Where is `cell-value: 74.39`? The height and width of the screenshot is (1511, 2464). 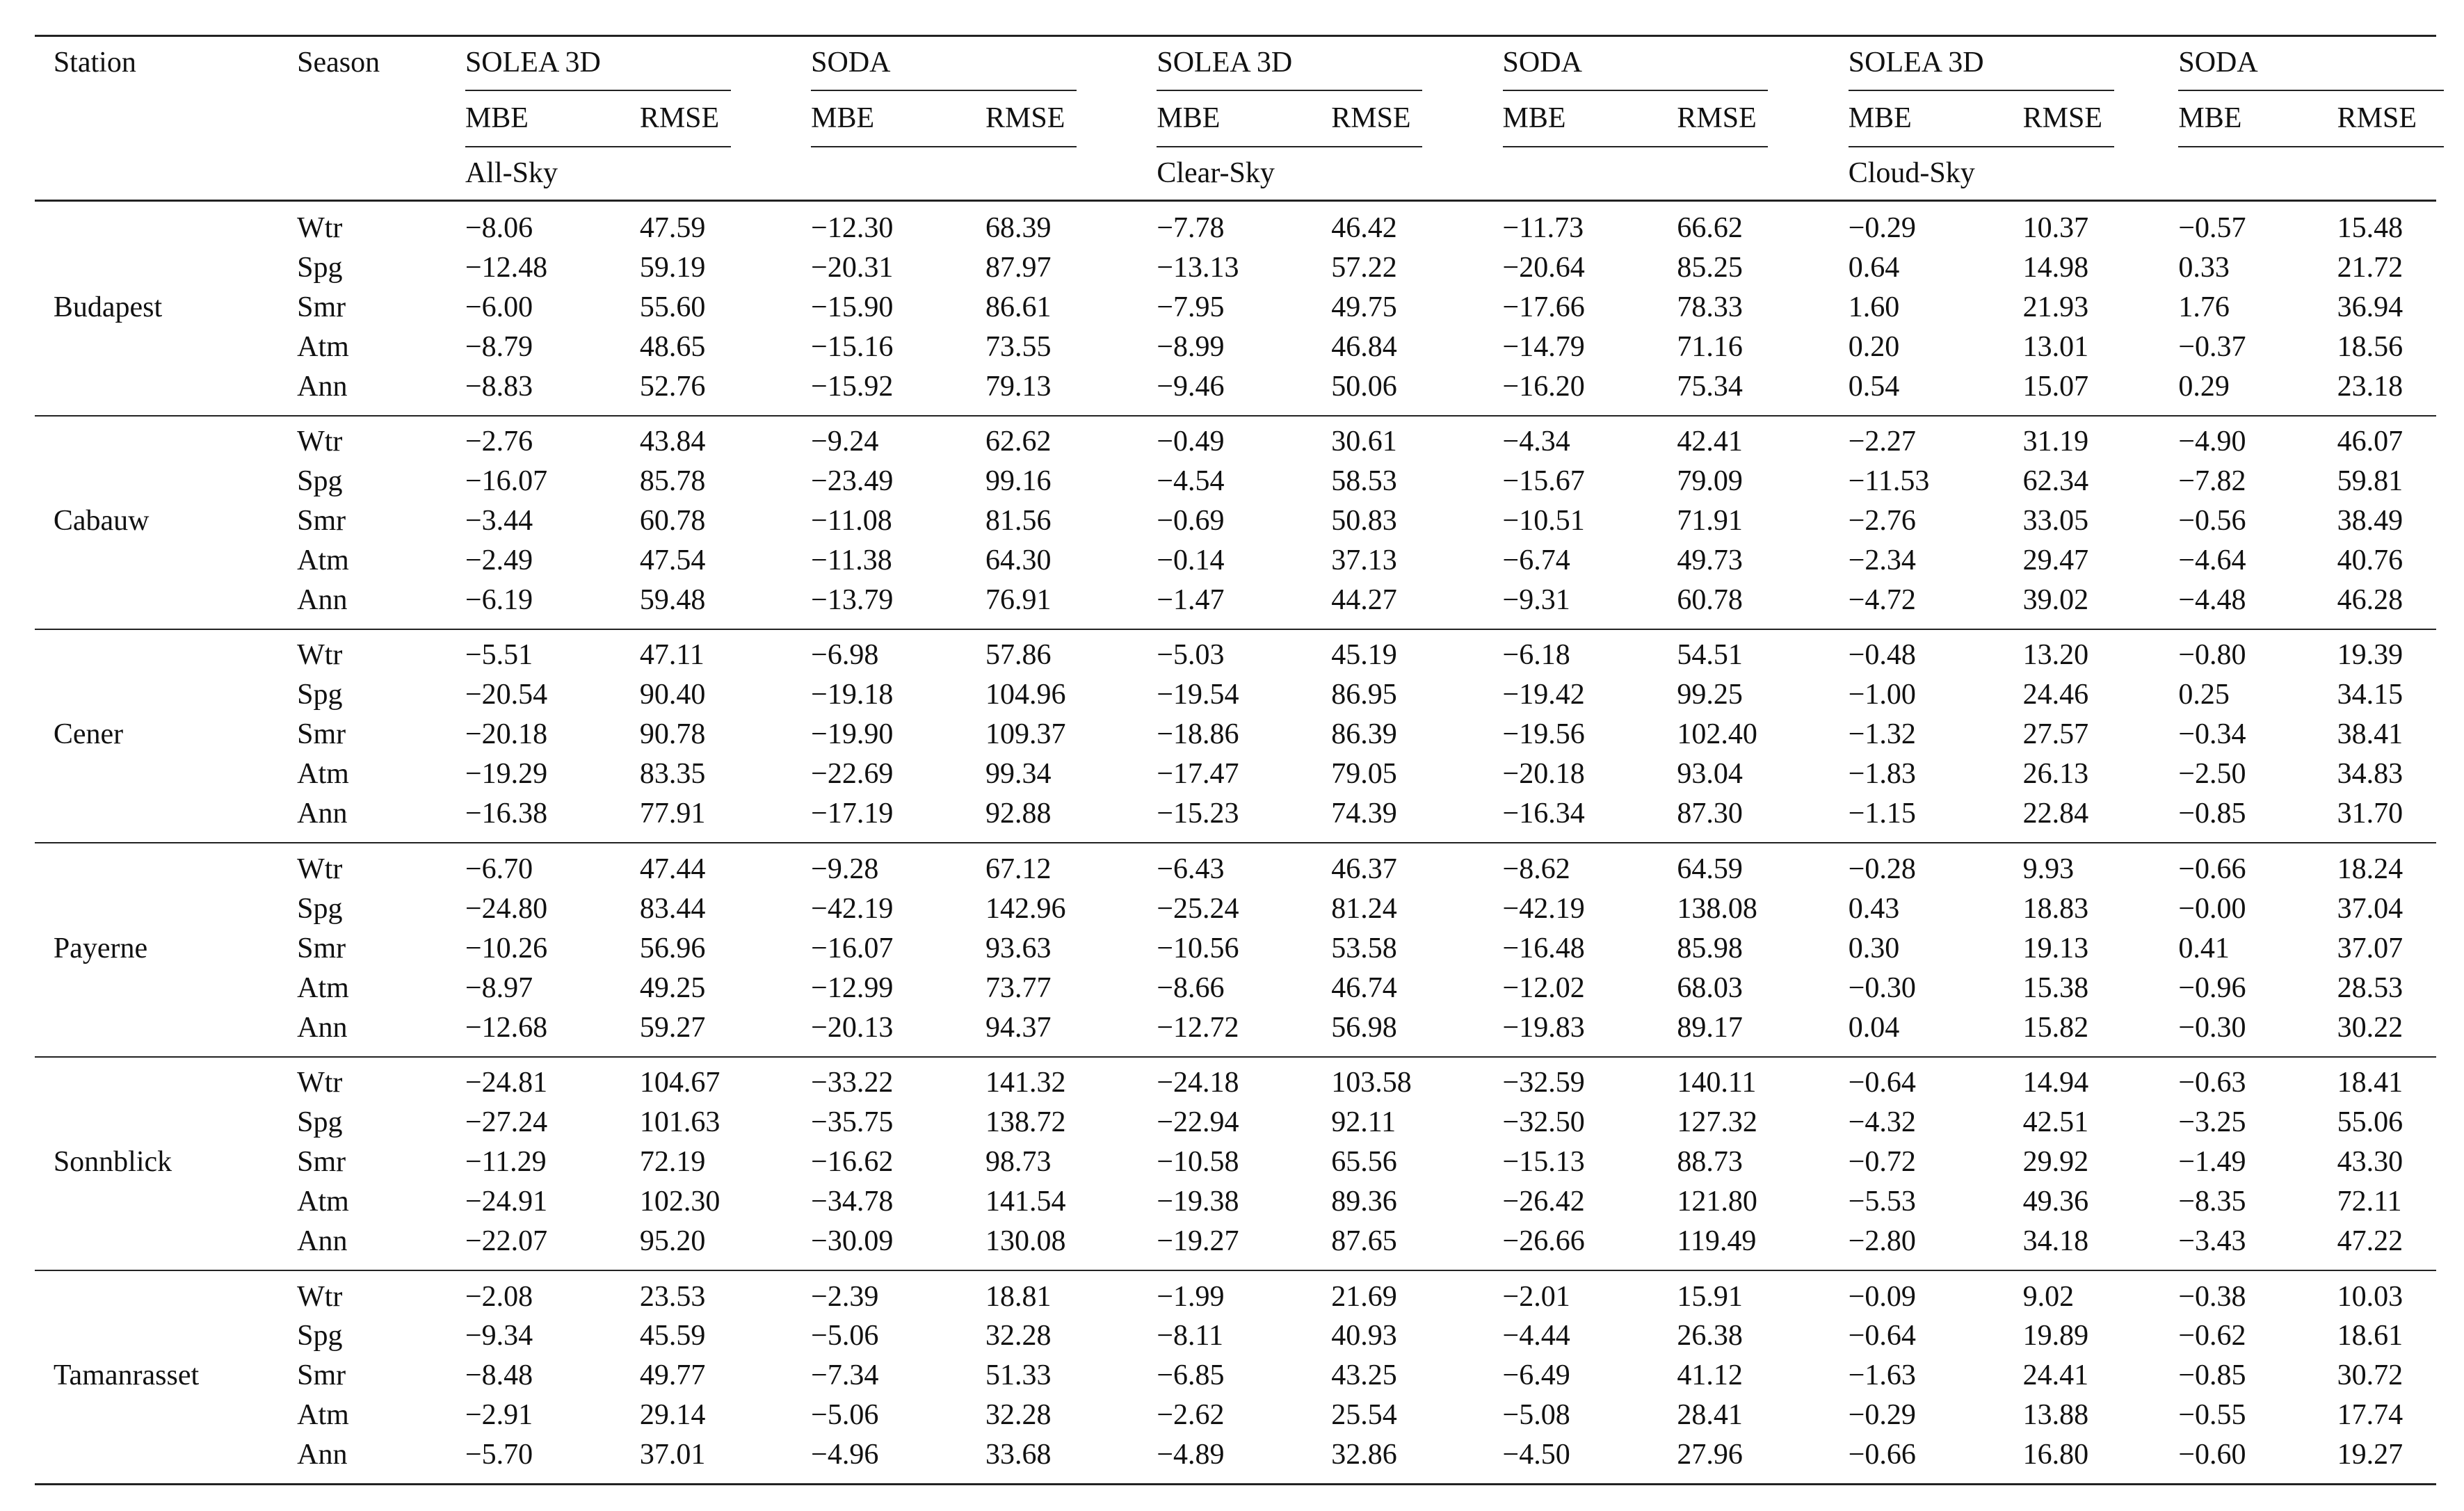 cell-value: 74.39 is located at coordinates (1364, 814).